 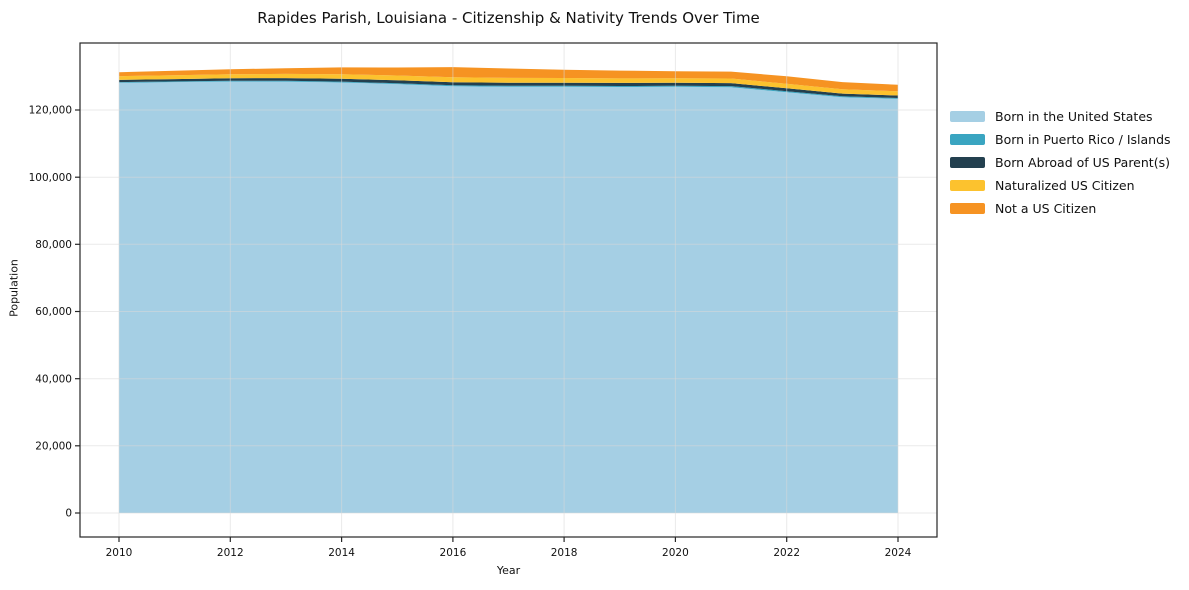 I want to click on svg-text: 0, so click(x=68, y=514).